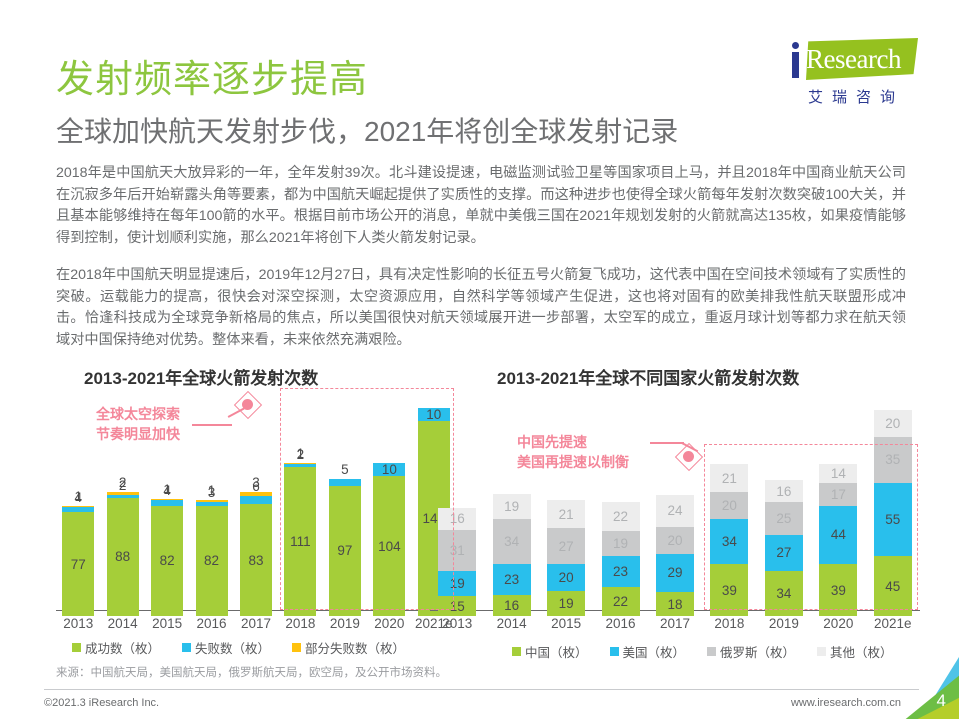 The width and height of the screenshot is (959, 719). What do you see at coordinates (675, 573) in the screenshot?
I see `bar-segment: 29` at bounding box center [675, 573].